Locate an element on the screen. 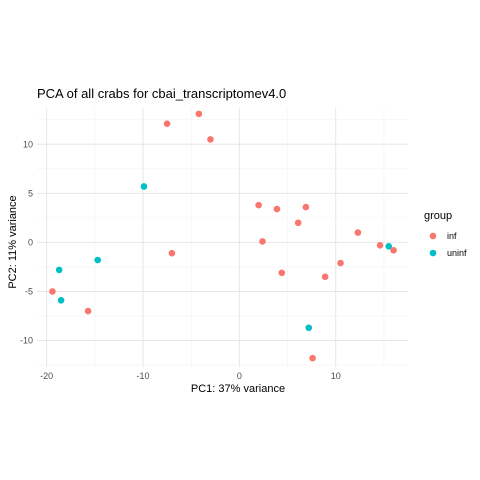 The height and width of the screenshot is (480, 480). legend-key-inf is located at coordinates (433, 236).